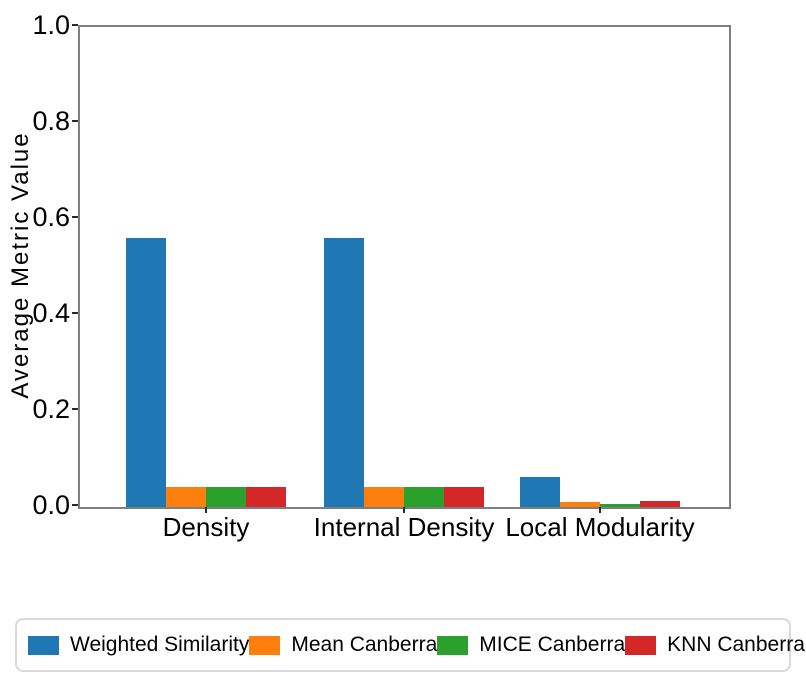  Describe the element at coordinates (552, 644) in the screenshot. I see `legend-label: MICE Canberra` at that location.